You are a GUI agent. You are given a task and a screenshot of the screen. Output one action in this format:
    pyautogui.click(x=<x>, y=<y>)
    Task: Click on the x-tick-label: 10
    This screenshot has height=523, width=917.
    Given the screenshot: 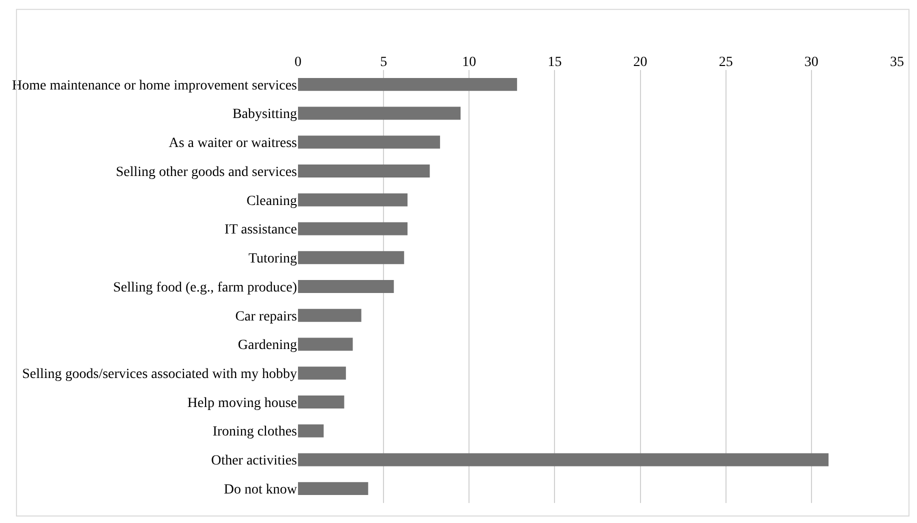 What is the action you would take?
    pyautogui.click(x=469, y=62)
    